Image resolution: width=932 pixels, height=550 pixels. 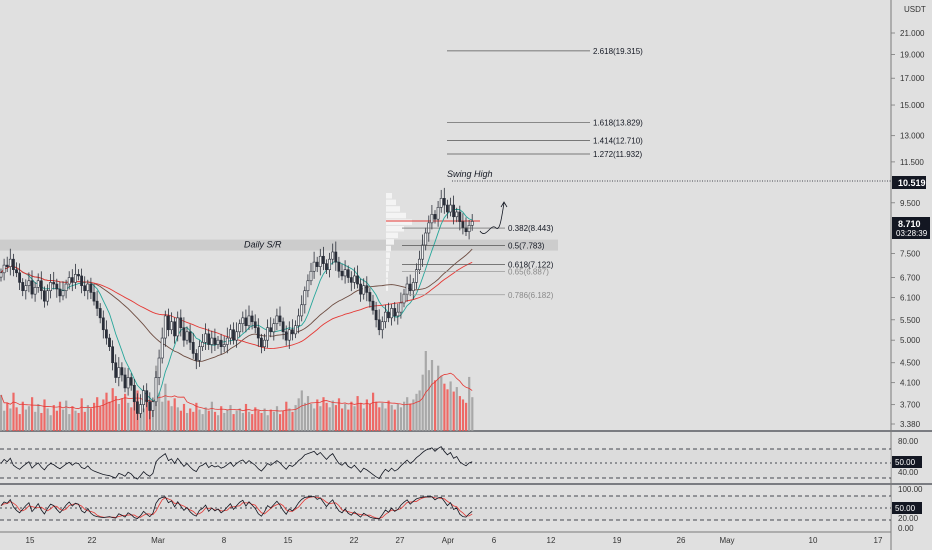 What do you see at coordinates (878, 540) in the screenshot?
I see `time-tick-label: 17` at bounding box center [878, 540].